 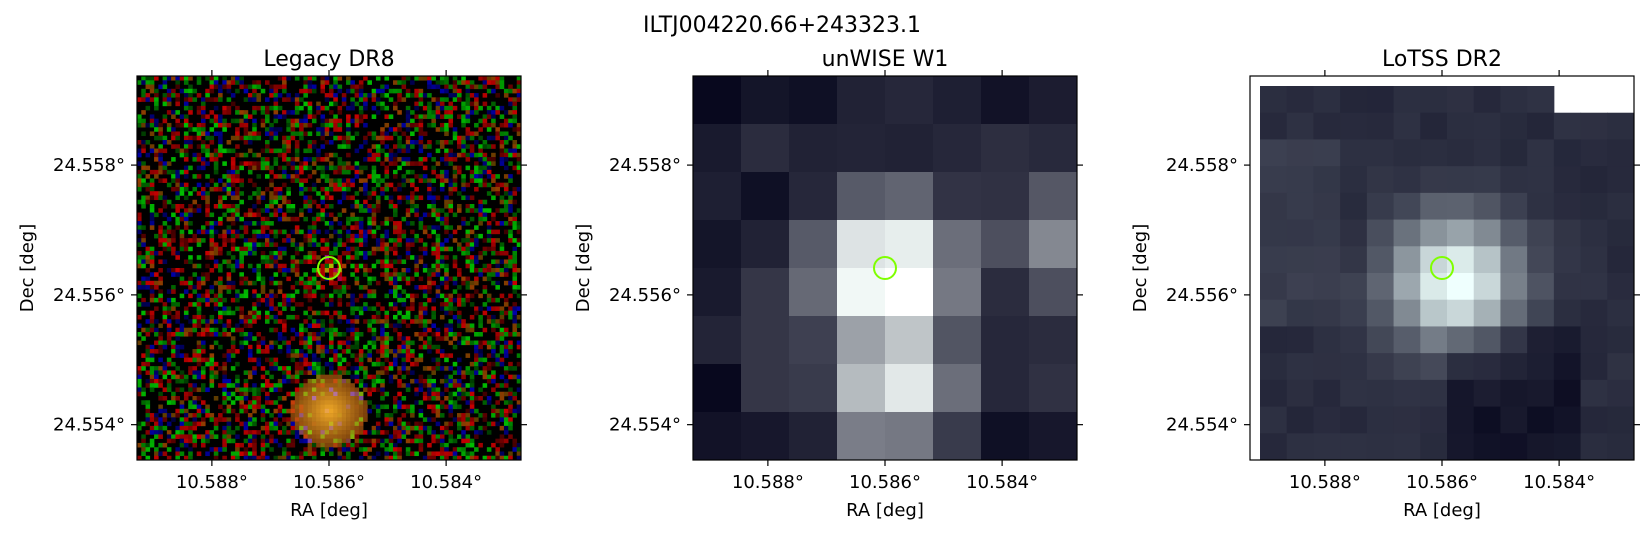 I want to click on figure-title: ILTJ004220.66+243323.1, so click(x=782, y=25).